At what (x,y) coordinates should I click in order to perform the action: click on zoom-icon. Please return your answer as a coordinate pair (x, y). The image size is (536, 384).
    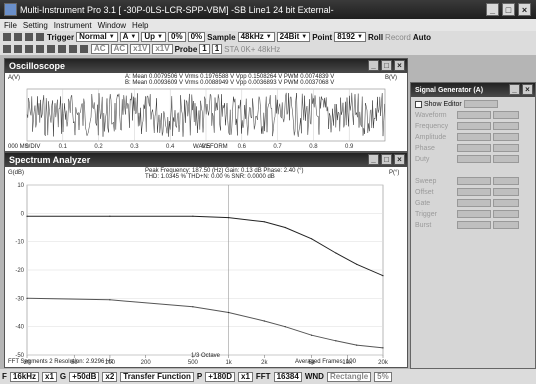
    Looking at the image, I should click on (18, 49).